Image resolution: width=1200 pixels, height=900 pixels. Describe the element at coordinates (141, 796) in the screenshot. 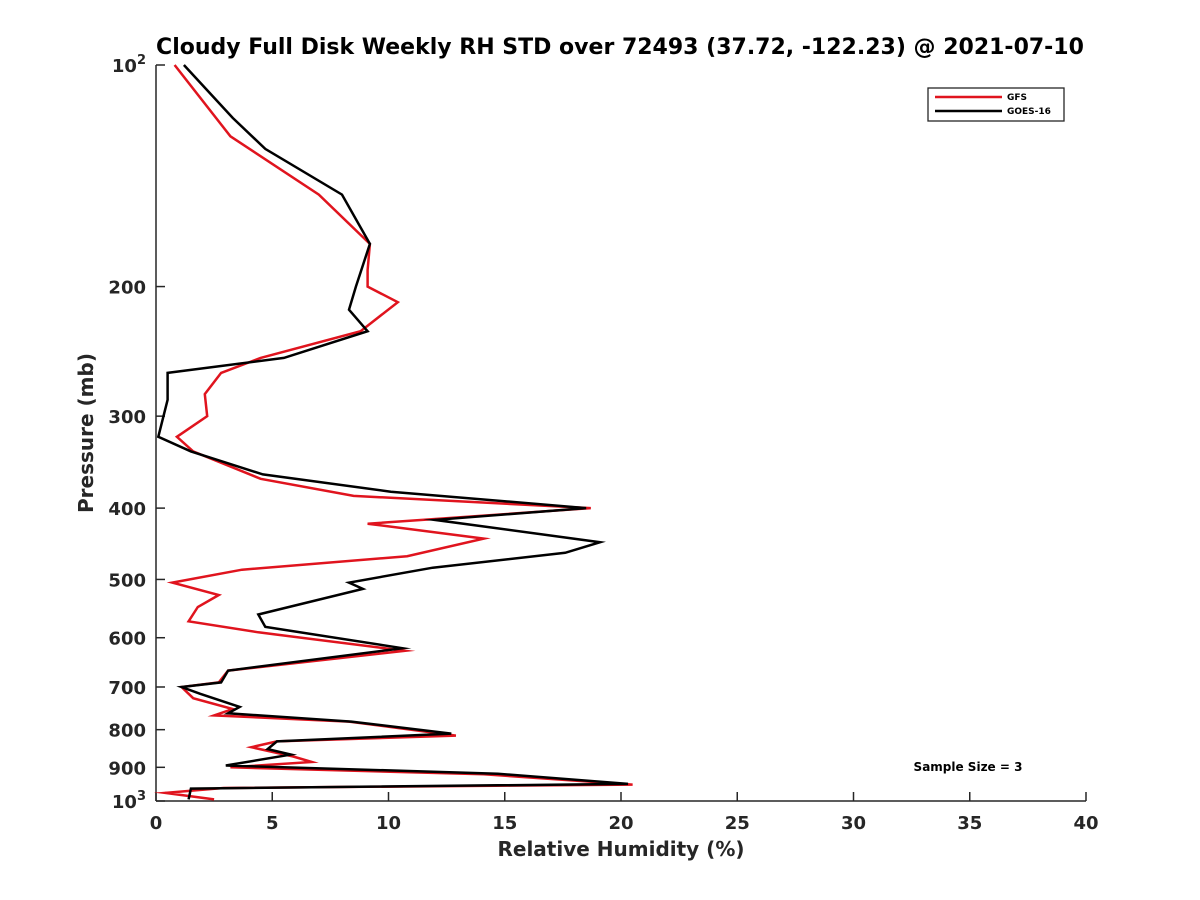

I see `y-tick-exponent: 3` at that location.